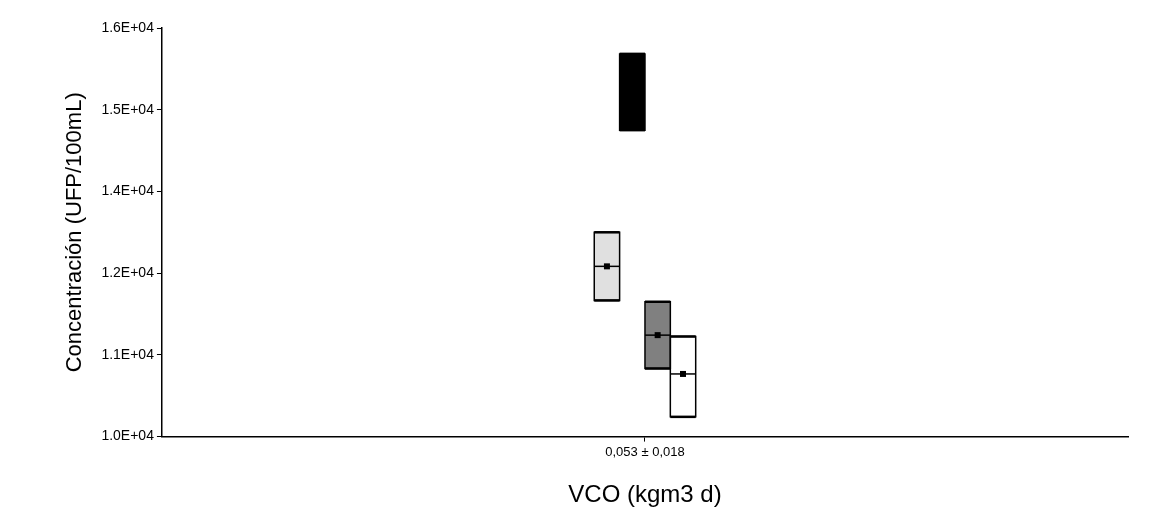 The image size is (1166, 532). I want to click on y-tick-label: 1.6E+04, so click(128, 26).